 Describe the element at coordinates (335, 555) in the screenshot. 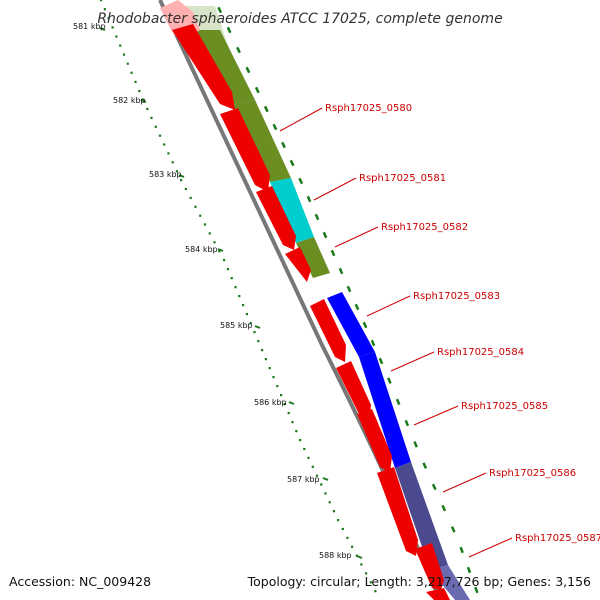

I see `tick-label: 588 kbp` at that location.